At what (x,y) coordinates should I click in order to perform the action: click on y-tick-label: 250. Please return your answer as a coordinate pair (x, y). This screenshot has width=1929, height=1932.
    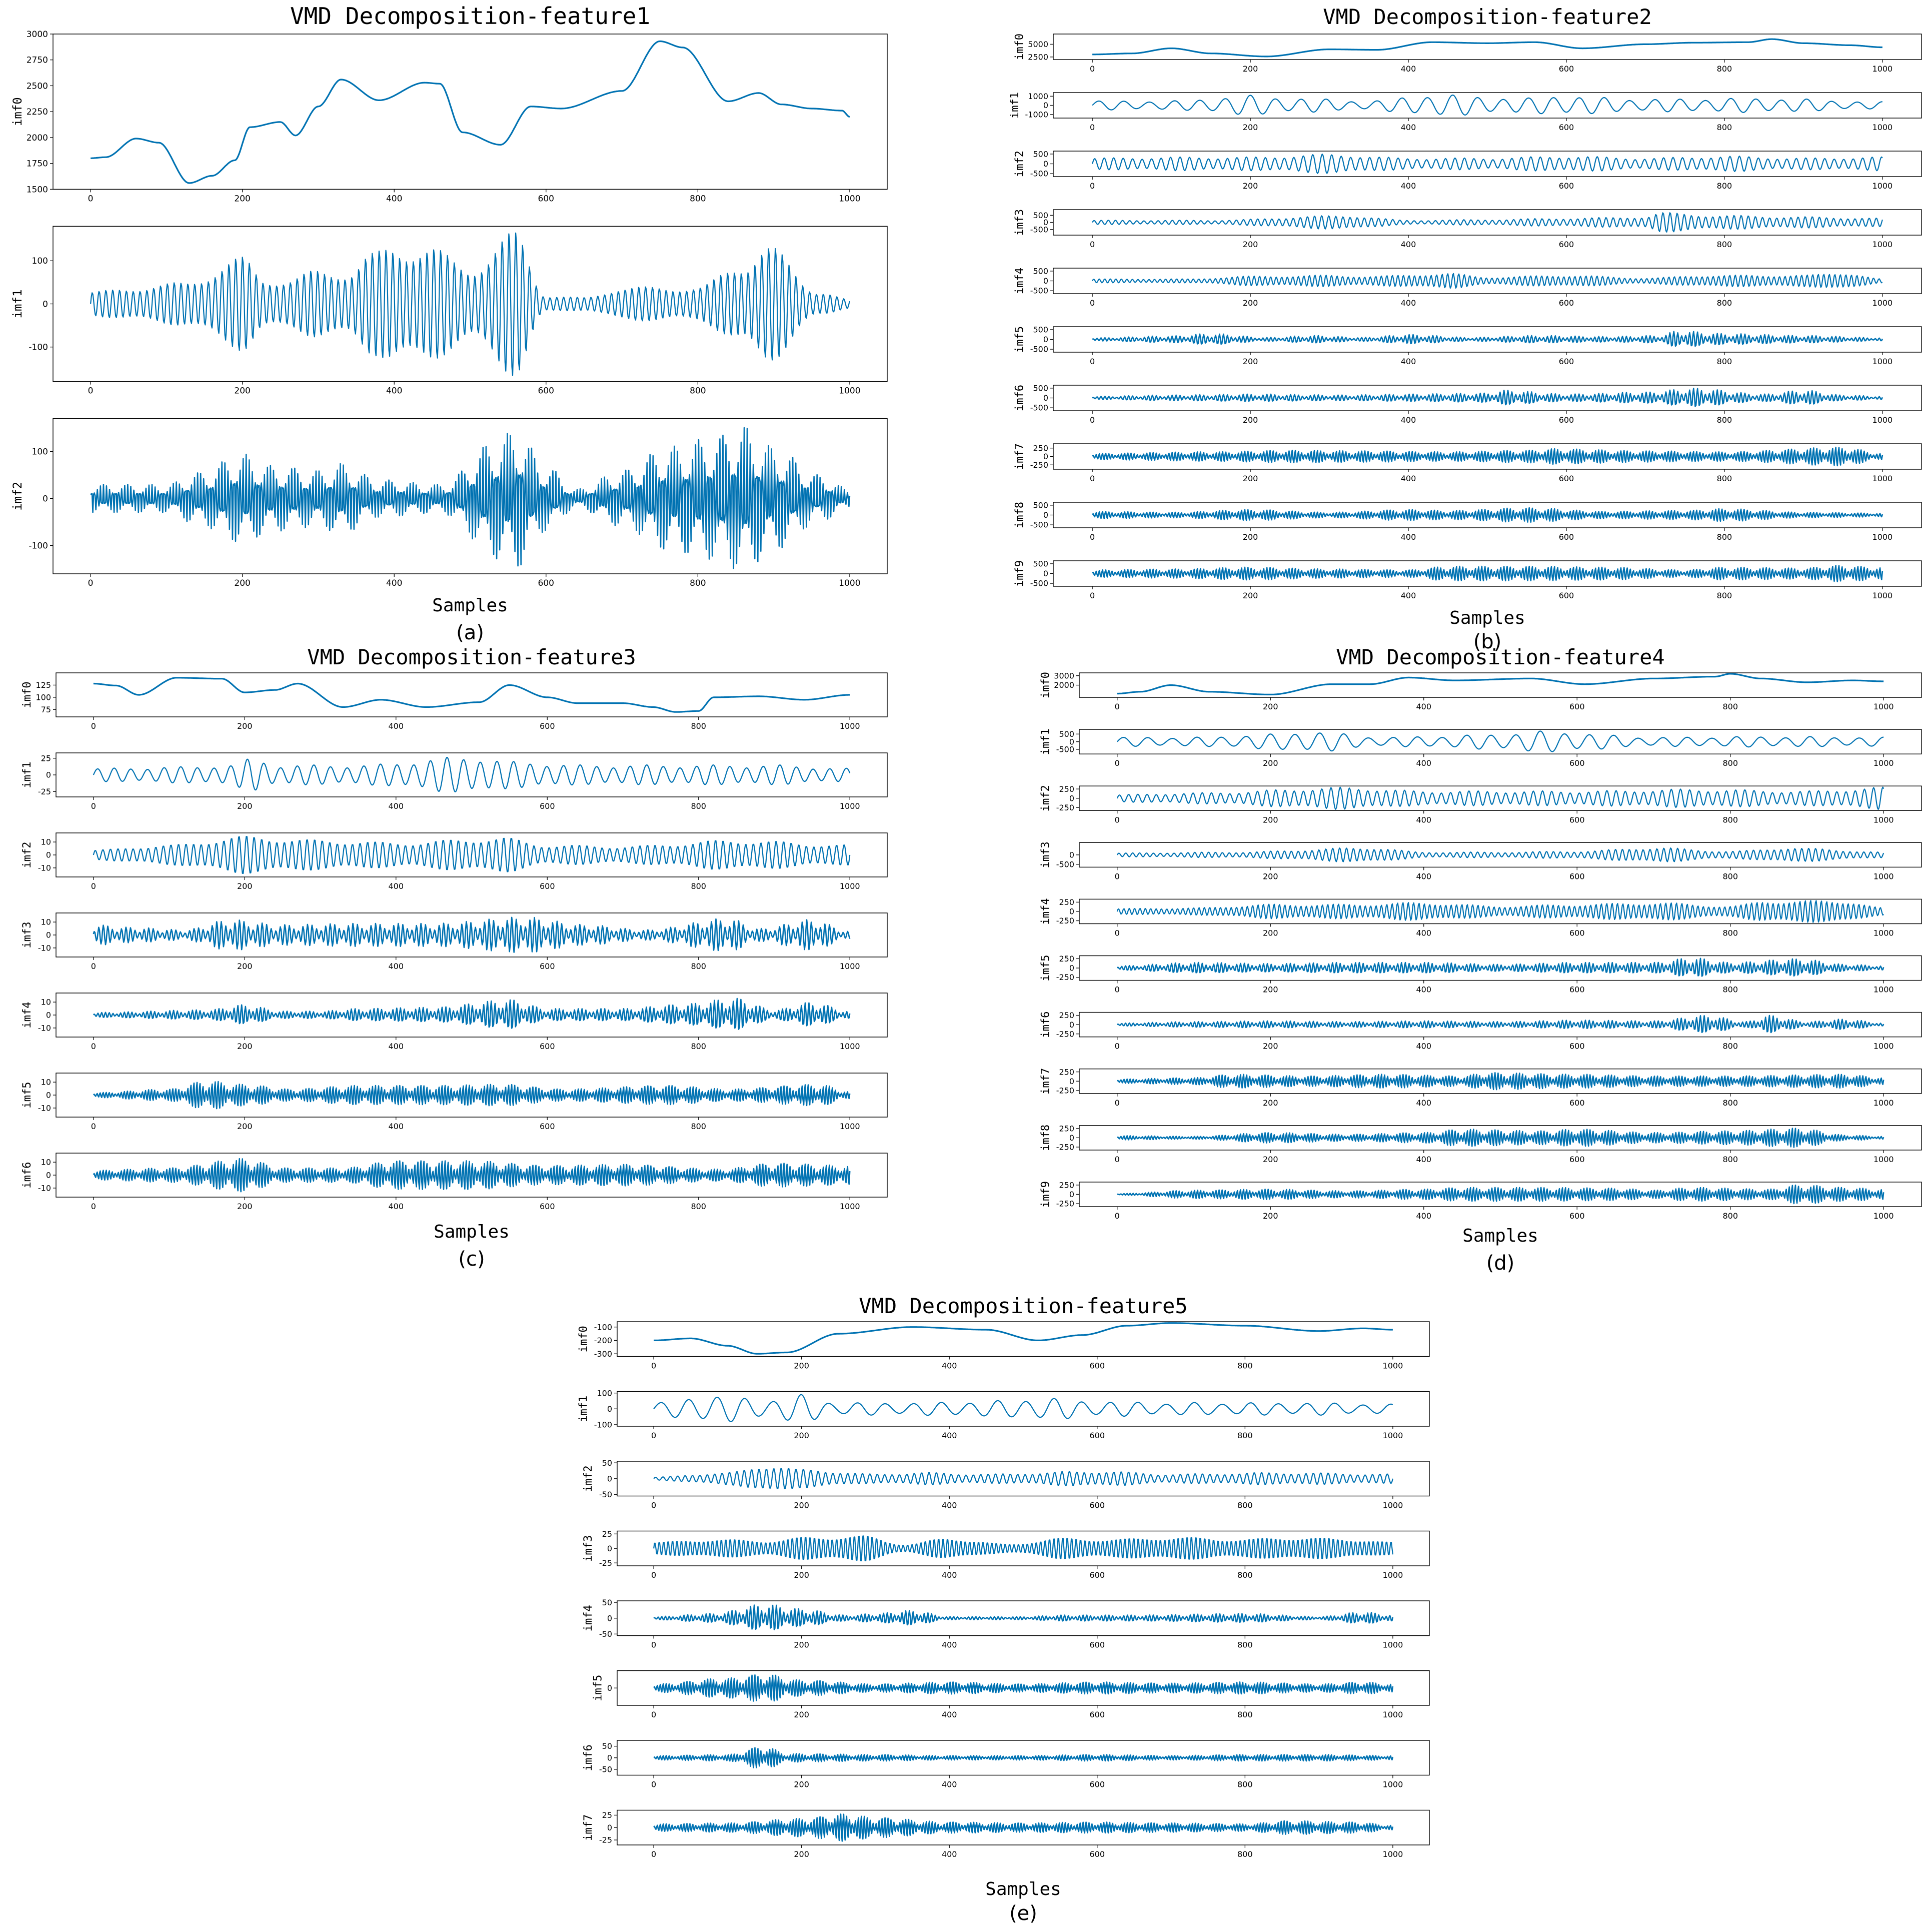
    Looking at the image, I should click on (1066, 902).